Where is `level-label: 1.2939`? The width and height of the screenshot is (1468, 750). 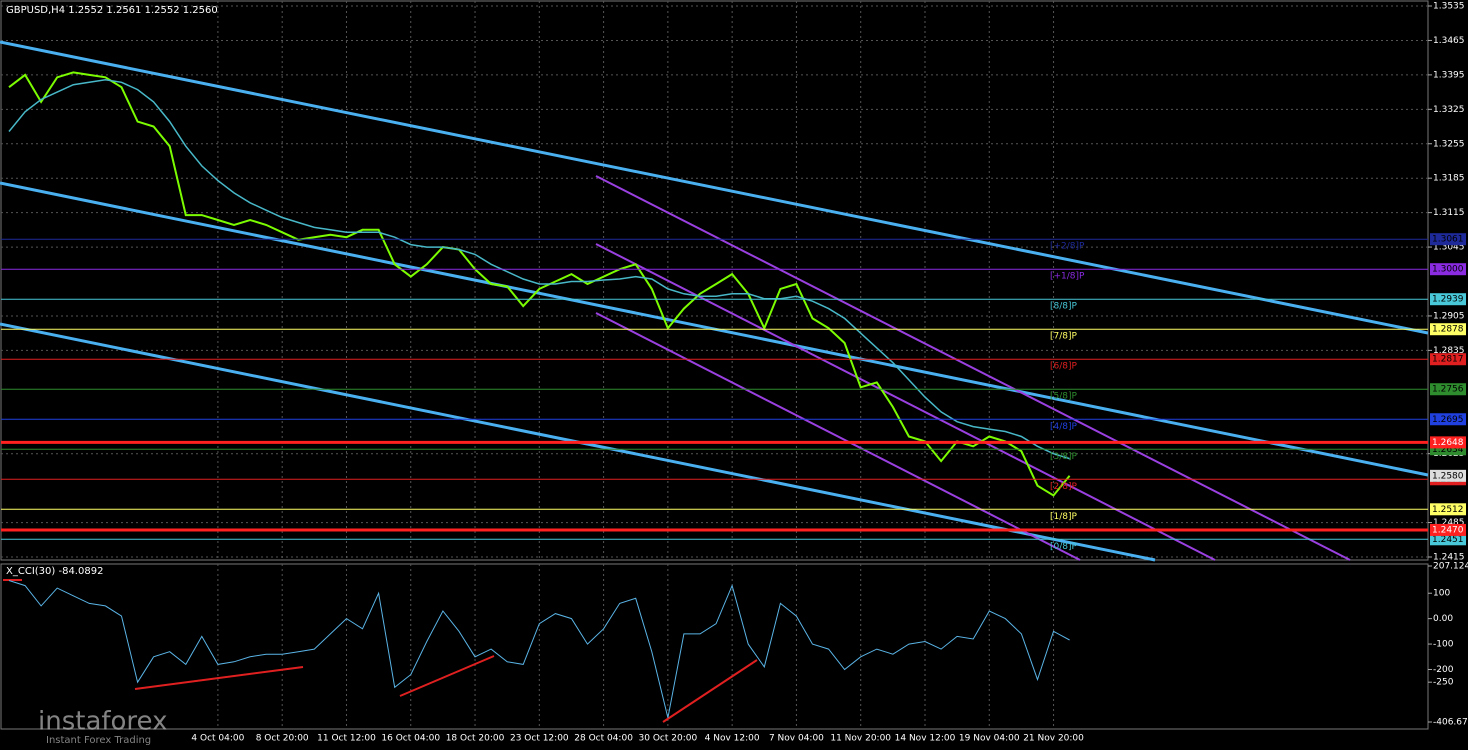
level-label: 1.2939 is located at coordinates (1448, 300).